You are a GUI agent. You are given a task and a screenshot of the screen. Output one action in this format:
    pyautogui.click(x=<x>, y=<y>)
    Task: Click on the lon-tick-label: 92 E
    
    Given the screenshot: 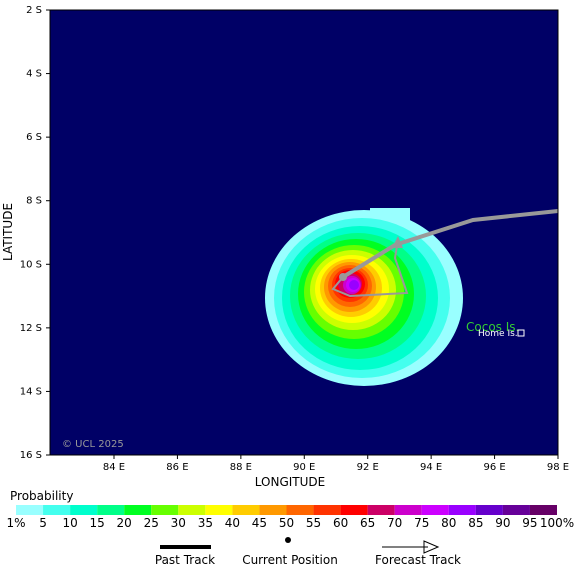 What is the action you would take?
    pyautogui.click(x=368, y=467)
    